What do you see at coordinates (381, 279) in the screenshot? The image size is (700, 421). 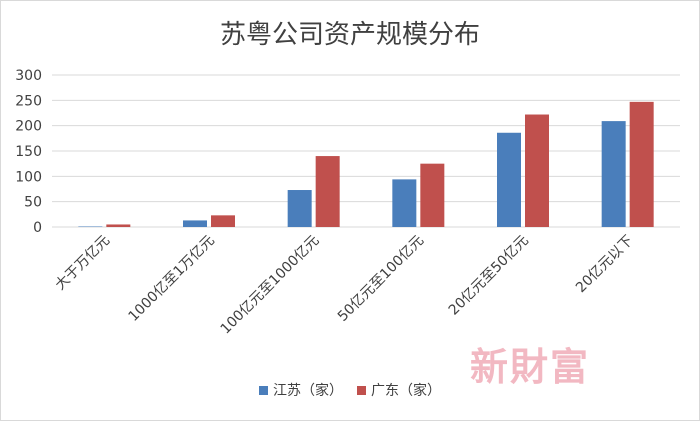 I see `x-tick-label: 50亿元至100亿元` at bounding box center [381, 279].